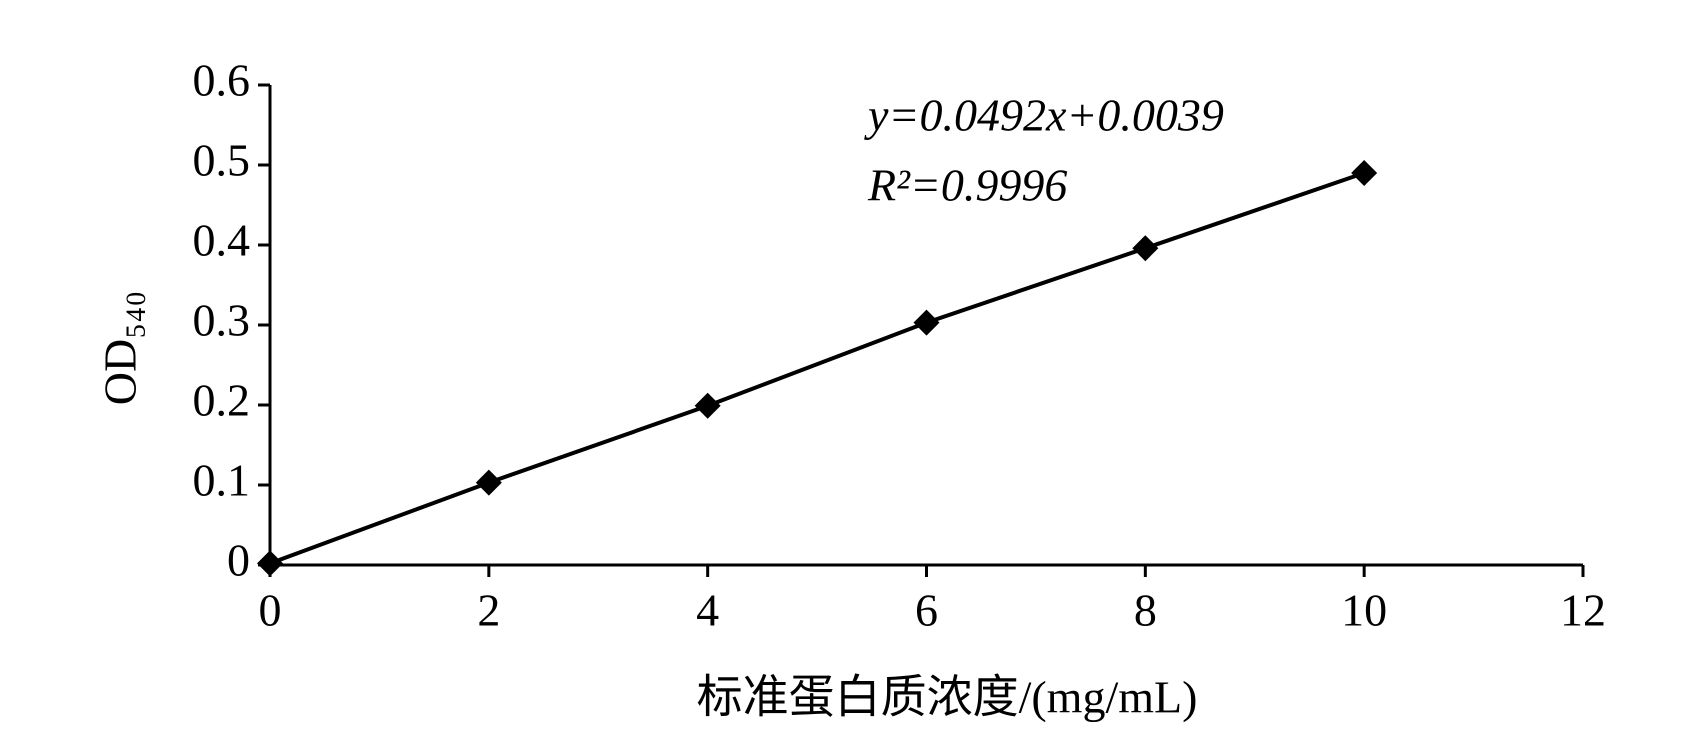 The width and height of the screenshot is (1692, 756). What do you see at coordinates (488, 610) in the screenshot?
I see `x-tick-label: 2` at bounding box center [488, 610].